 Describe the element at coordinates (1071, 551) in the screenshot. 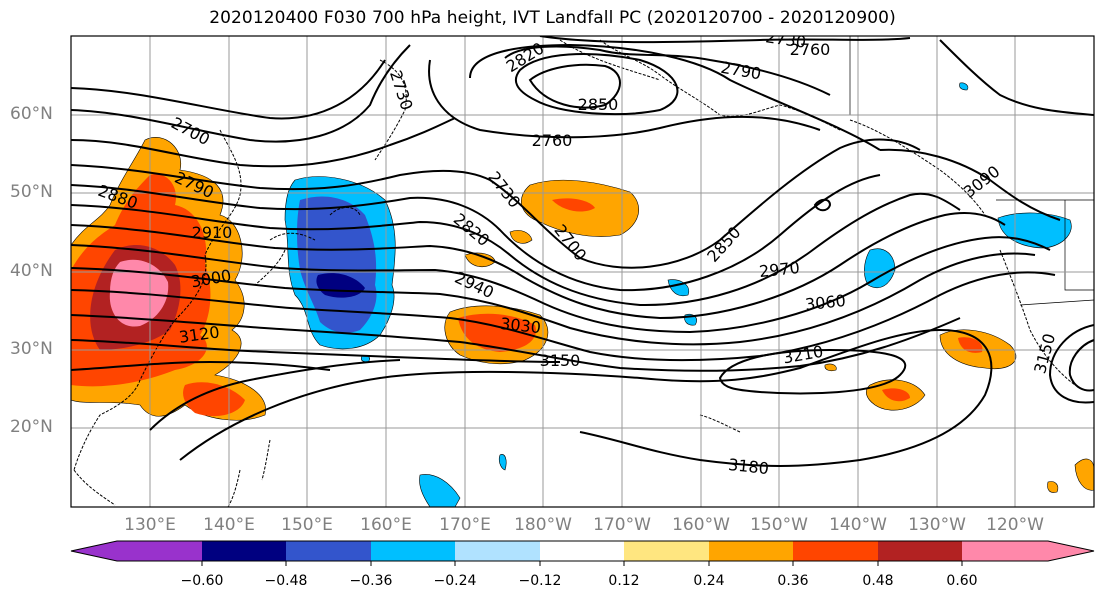

I see `colorbar-extend-high` at that location.